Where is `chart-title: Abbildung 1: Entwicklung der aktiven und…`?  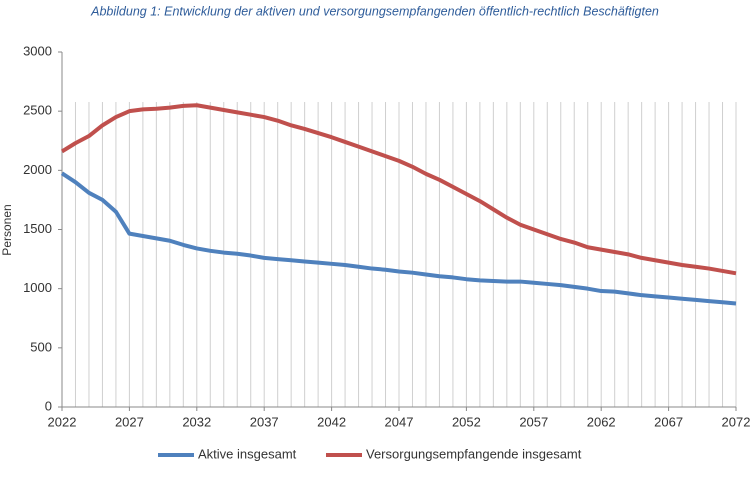
chart-title: Abbildung 1: Entwicklung der aktiven und… is located at coordinates (374, 11).